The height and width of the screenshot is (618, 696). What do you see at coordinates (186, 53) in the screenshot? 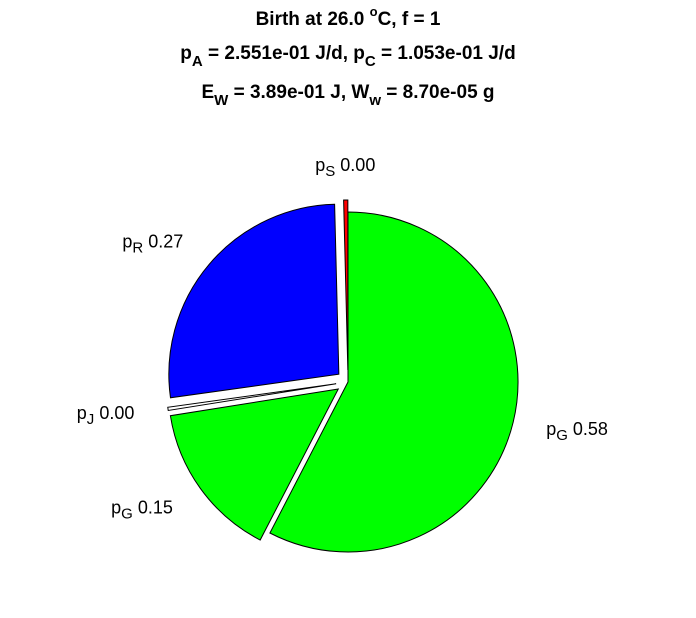
I see `title-segment: p` at bounding box center [186, 53].